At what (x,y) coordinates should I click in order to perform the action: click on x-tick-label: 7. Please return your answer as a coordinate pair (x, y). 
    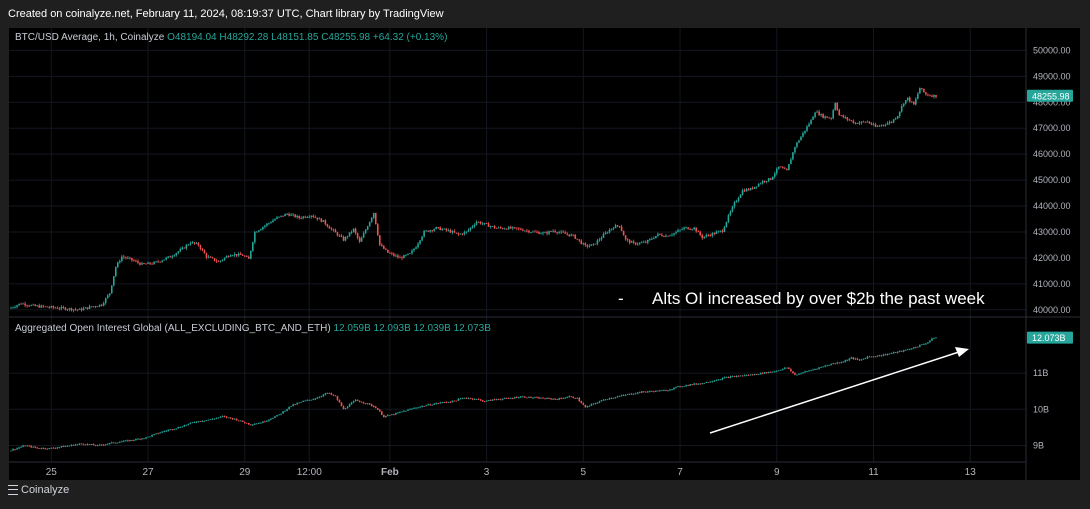
    Looking at the image, I should click on (680, 472).